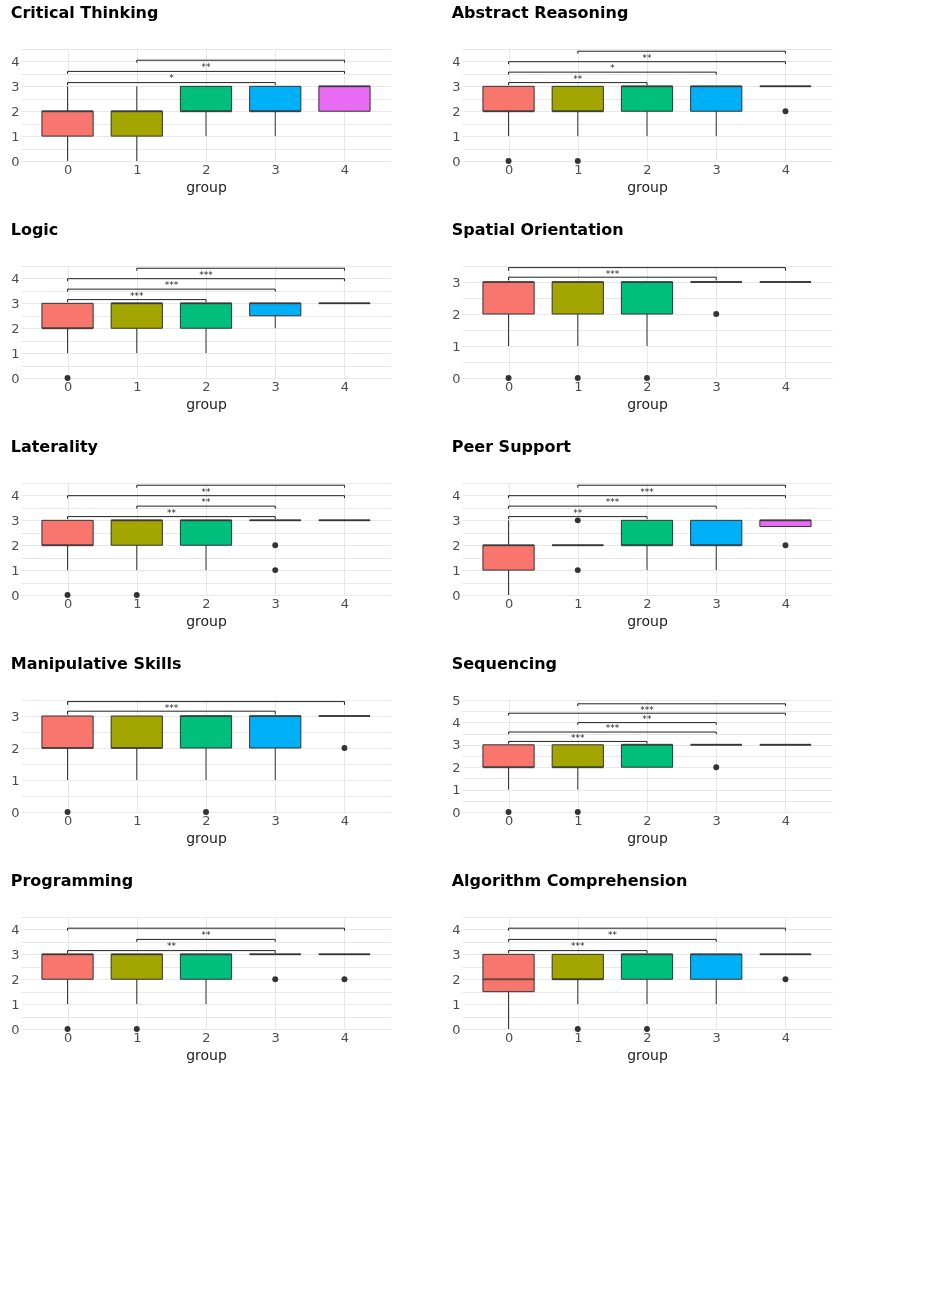  What do you see at coordinates (456, 700) in the screenshot?
I see `y-tick-label: 5` at bounding box center [456, 700].